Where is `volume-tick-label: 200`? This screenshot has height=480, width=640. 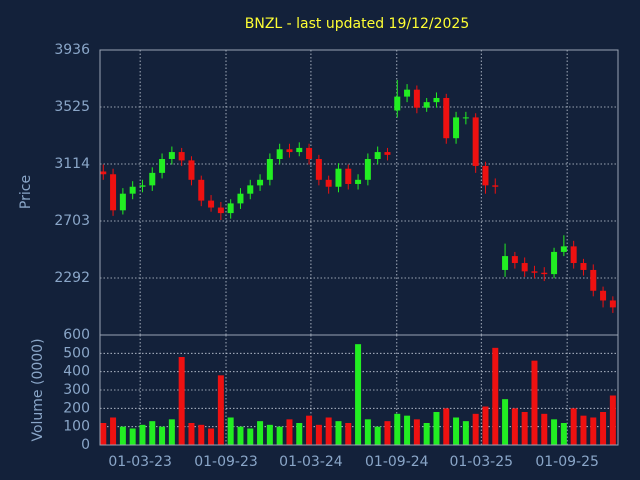 volume-tick-label: 200 is located at coordinates (76, 408).